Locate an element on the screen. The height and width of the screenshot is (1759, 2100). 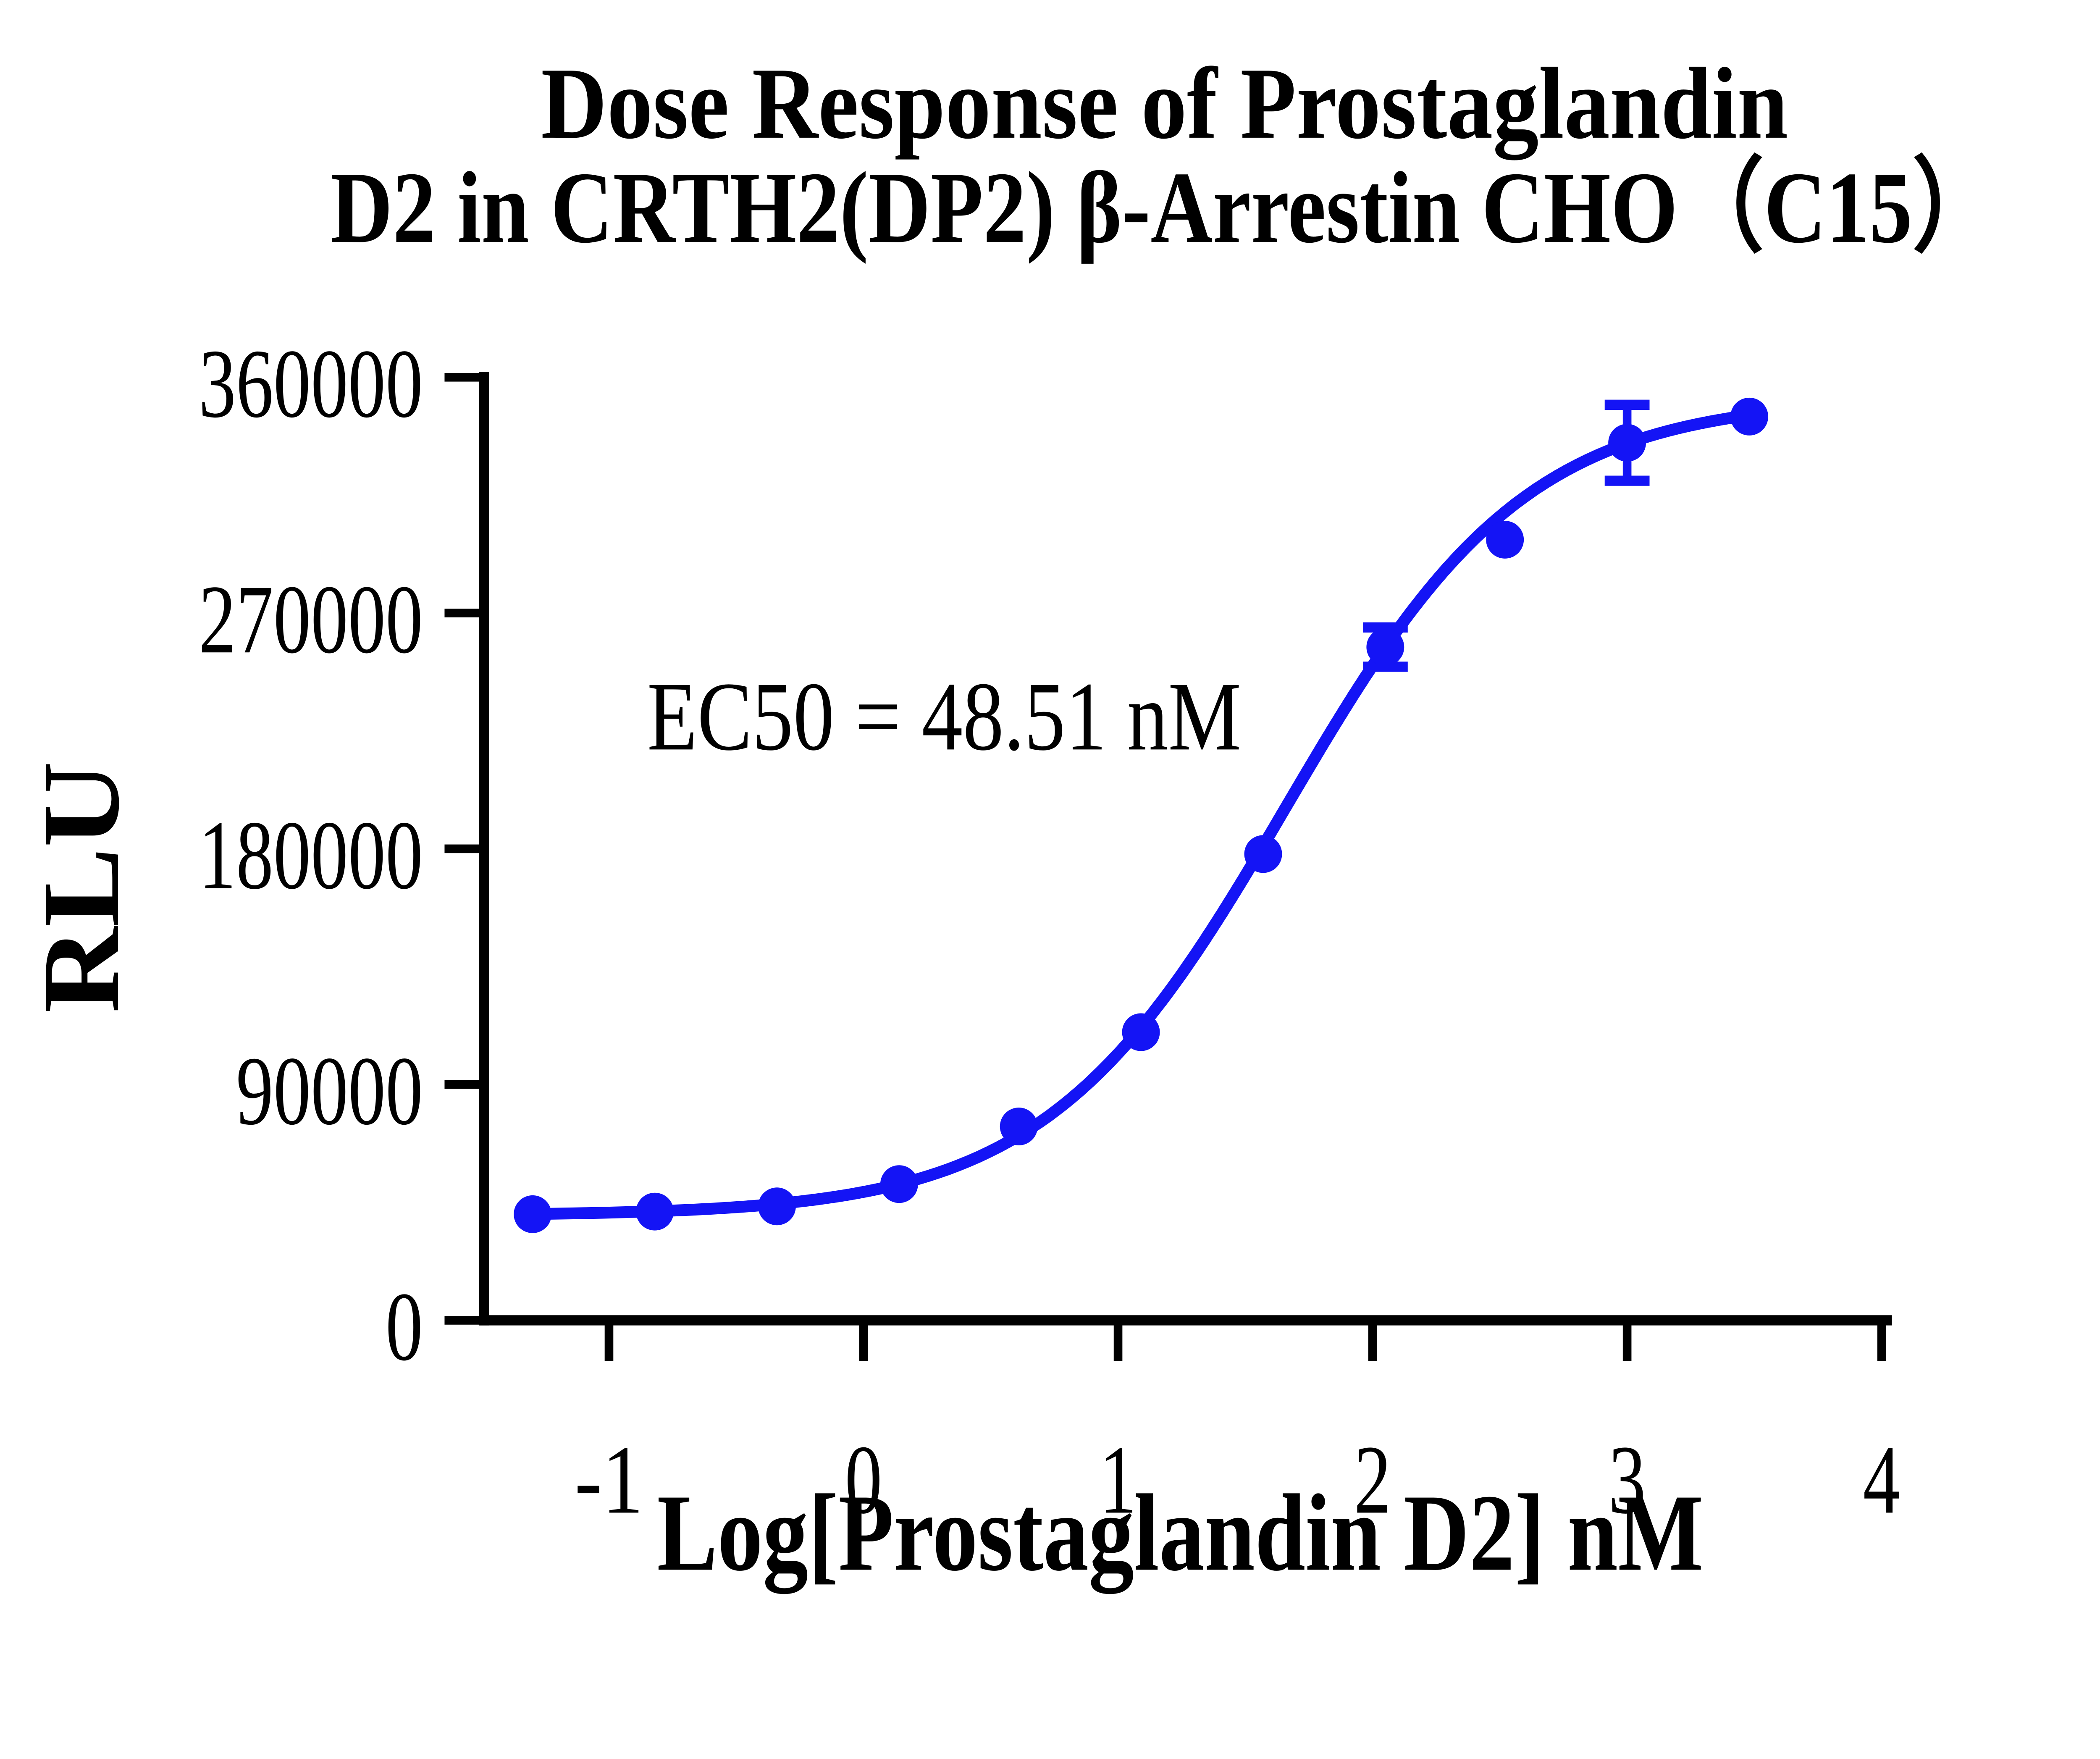
y-tick-label: 180000 is located at coordinates (311, 855).